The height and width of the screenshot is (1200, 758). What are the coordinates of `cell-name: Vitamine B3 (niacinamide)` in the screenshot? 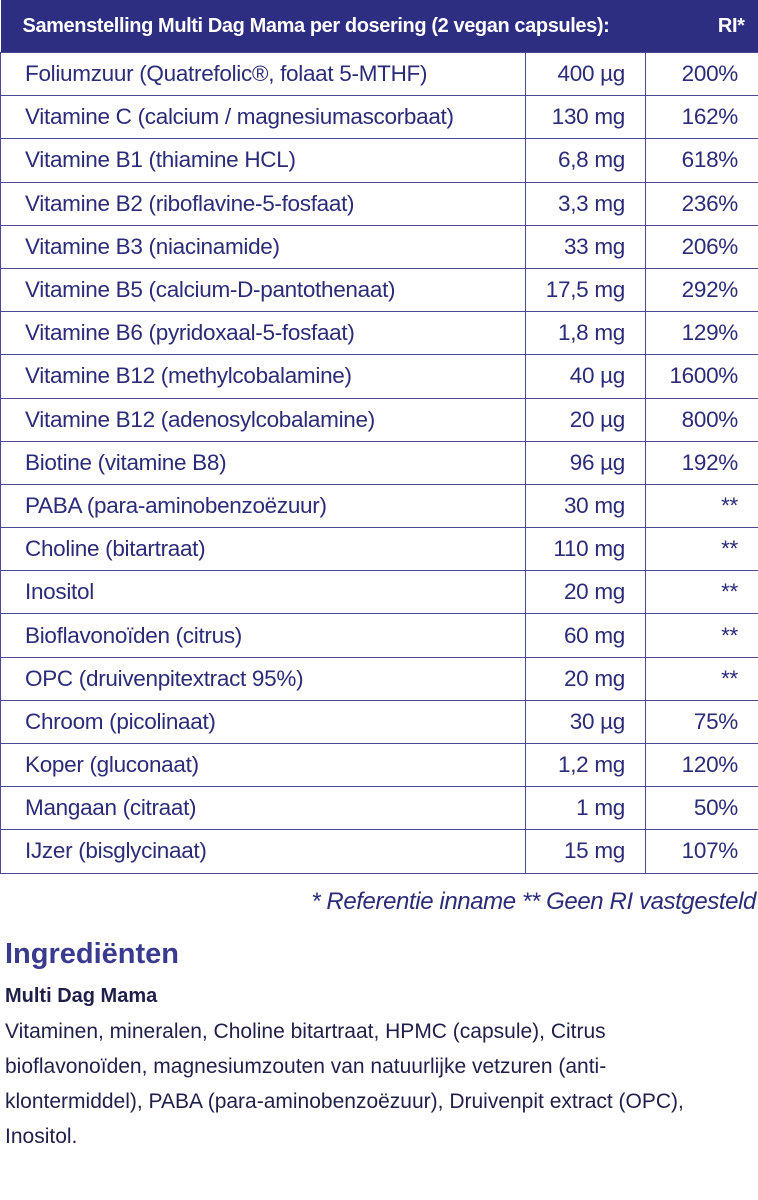 It's located at (263, 246).